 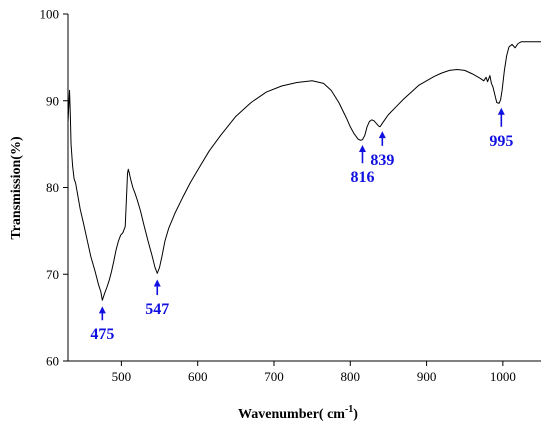 I want to click on y-axis: 60 70 80 90 100, so click(x=54, y=188).